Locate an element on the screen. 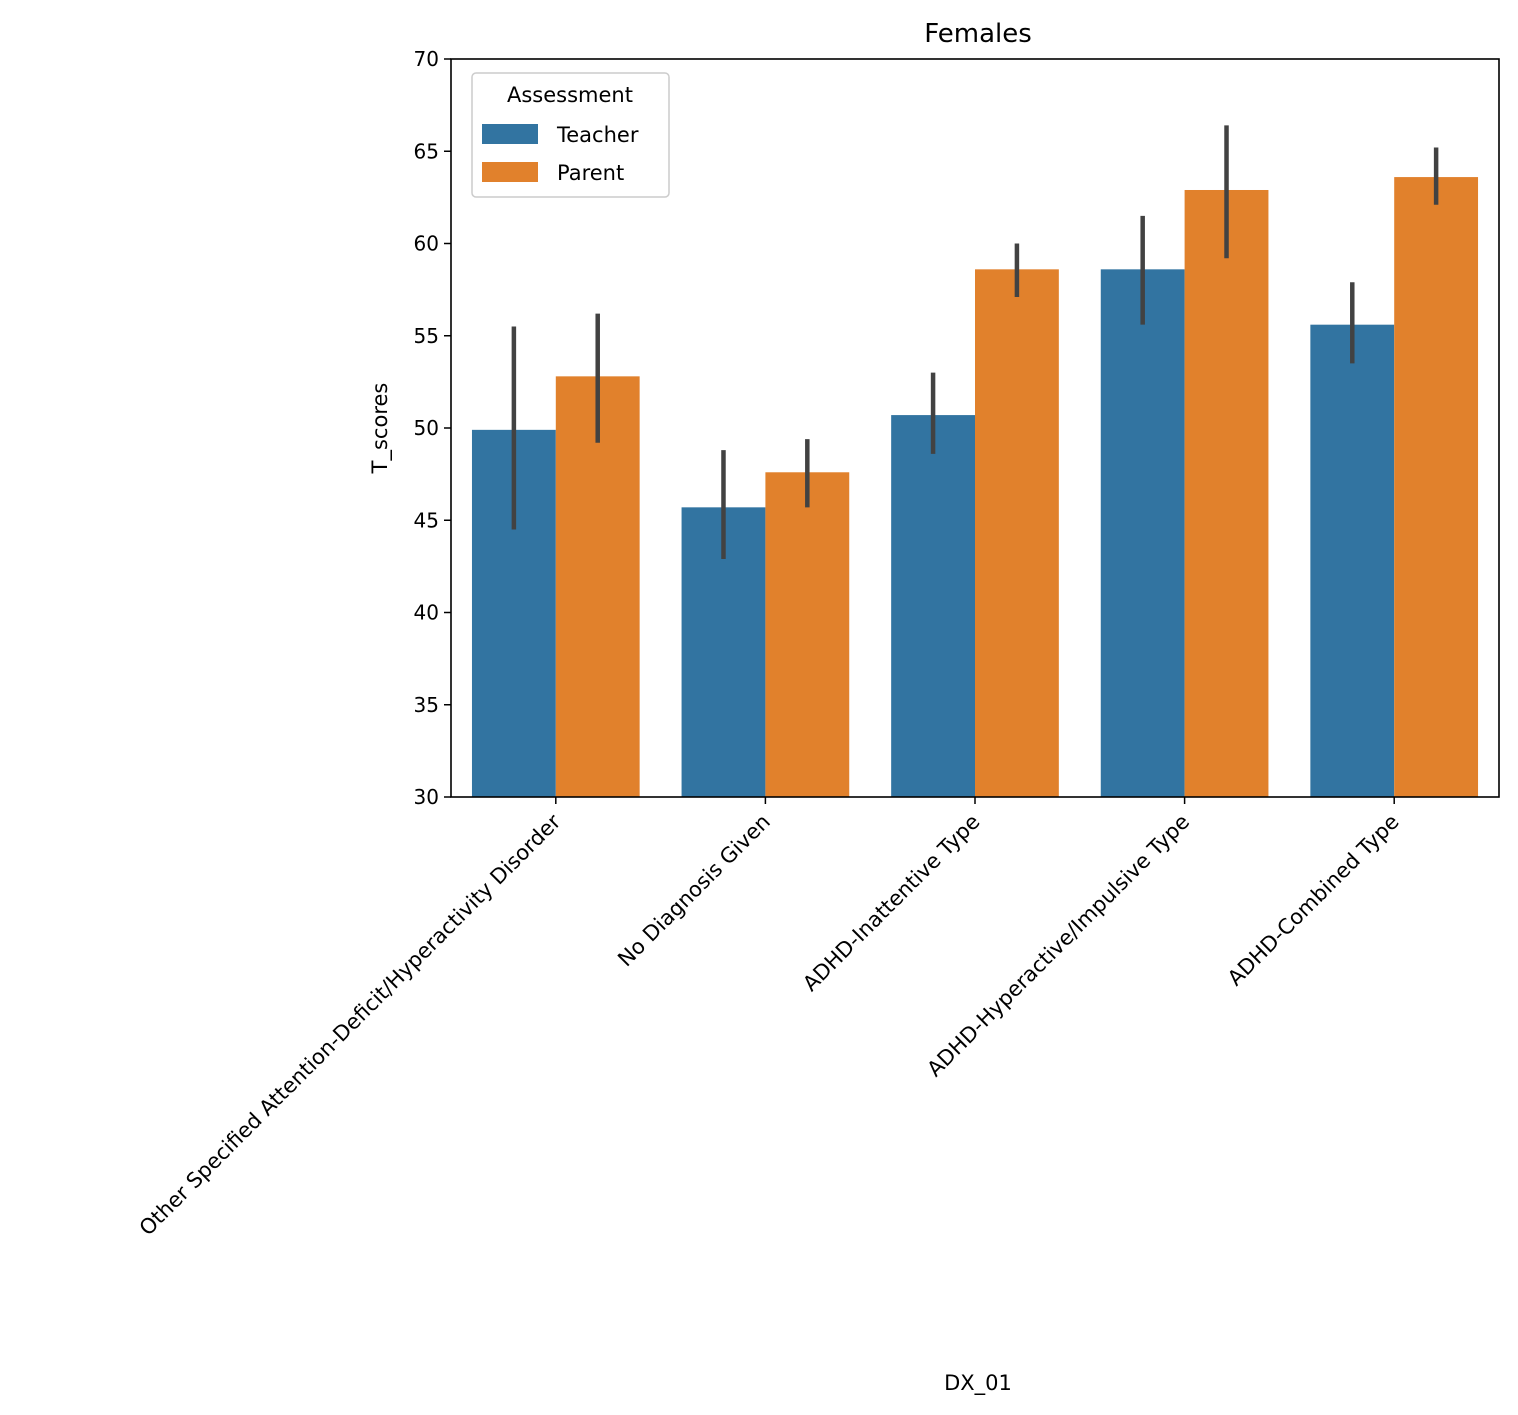  y-tick-label: 70 is located at coordinates (426, 59).